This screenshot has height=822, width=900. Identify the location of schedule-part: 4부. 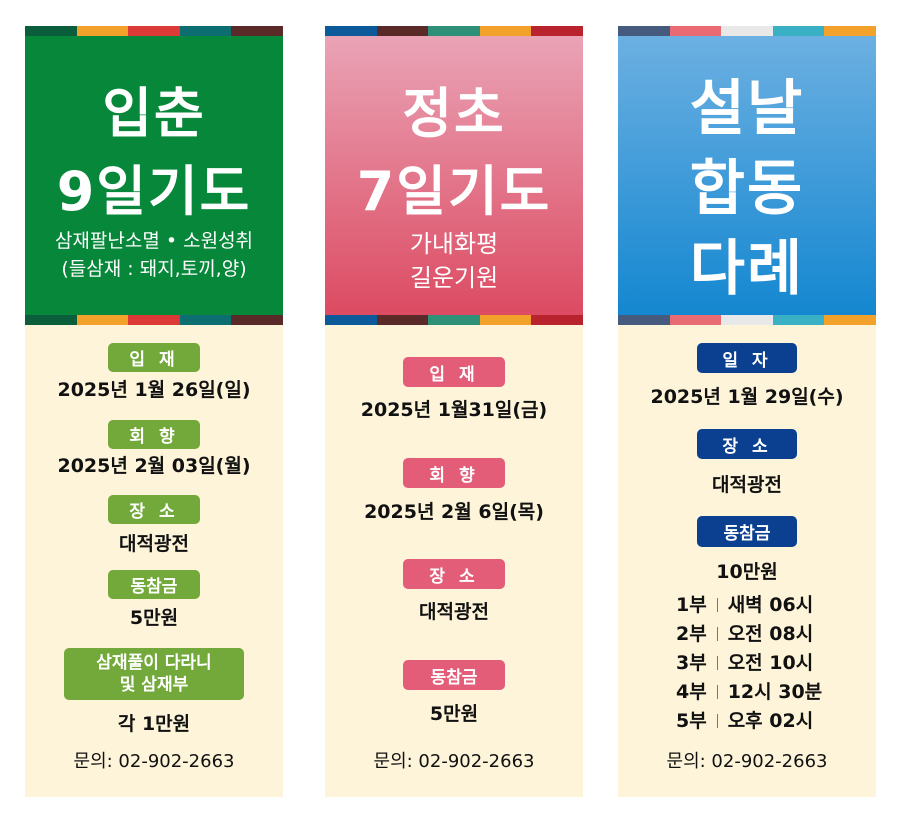
(691, 692).